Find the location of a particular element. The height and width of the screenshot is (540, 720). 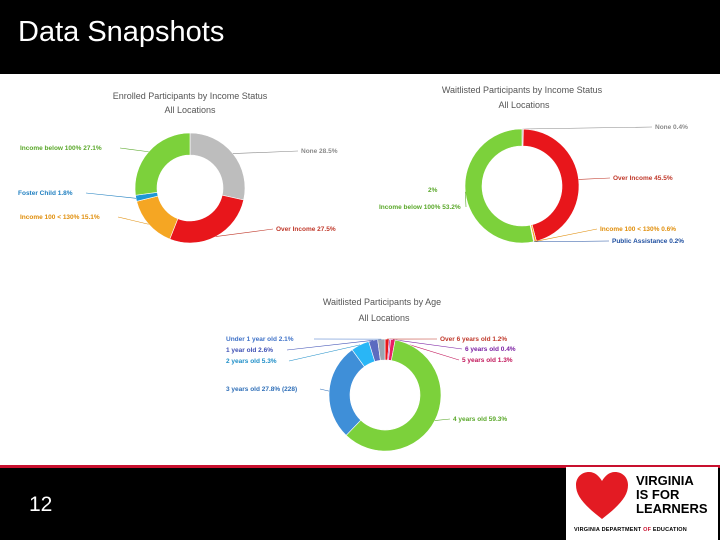

heart-icon is located at coordinates (602, 495).